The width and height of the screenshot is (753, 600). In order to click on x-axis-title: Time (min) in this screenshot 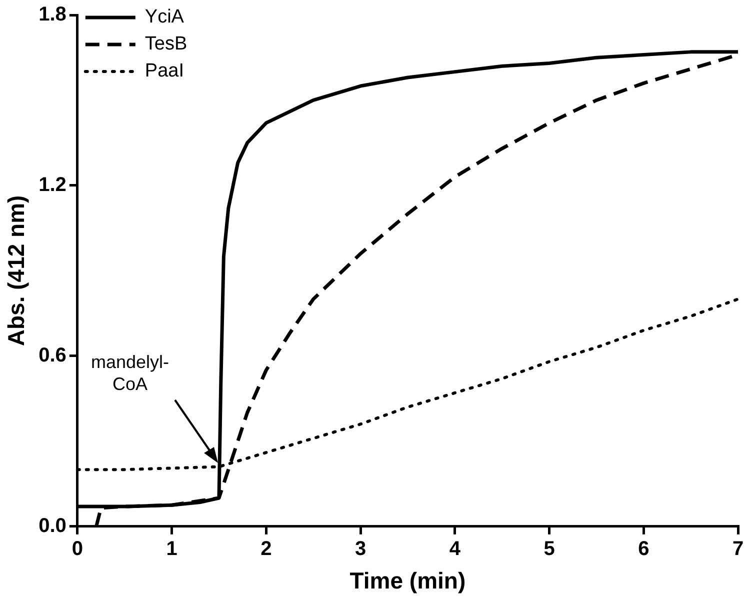, I will do `click(408, 581)`.